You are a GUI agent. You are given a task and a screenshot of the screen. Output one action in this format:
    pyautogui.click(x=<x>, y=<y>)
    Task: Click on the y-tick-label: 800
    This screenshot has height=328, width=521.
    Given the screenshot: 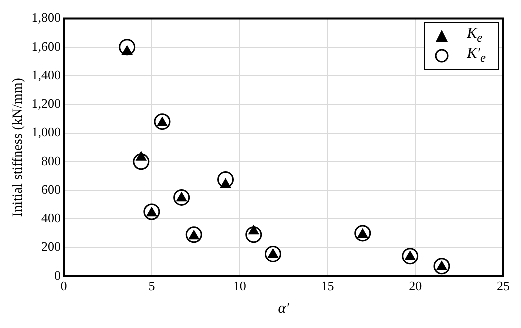 What is the action you would take?
    pyautogui.click(x=52, y=160)
    